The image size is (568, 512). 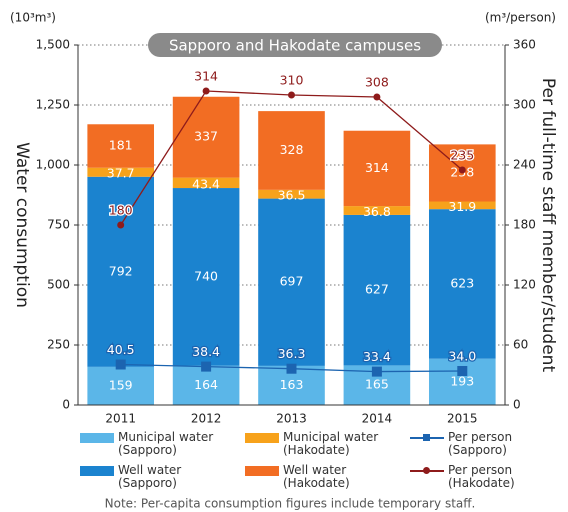 I want to click on line-label: 33.4, so click(x=377, y=356).